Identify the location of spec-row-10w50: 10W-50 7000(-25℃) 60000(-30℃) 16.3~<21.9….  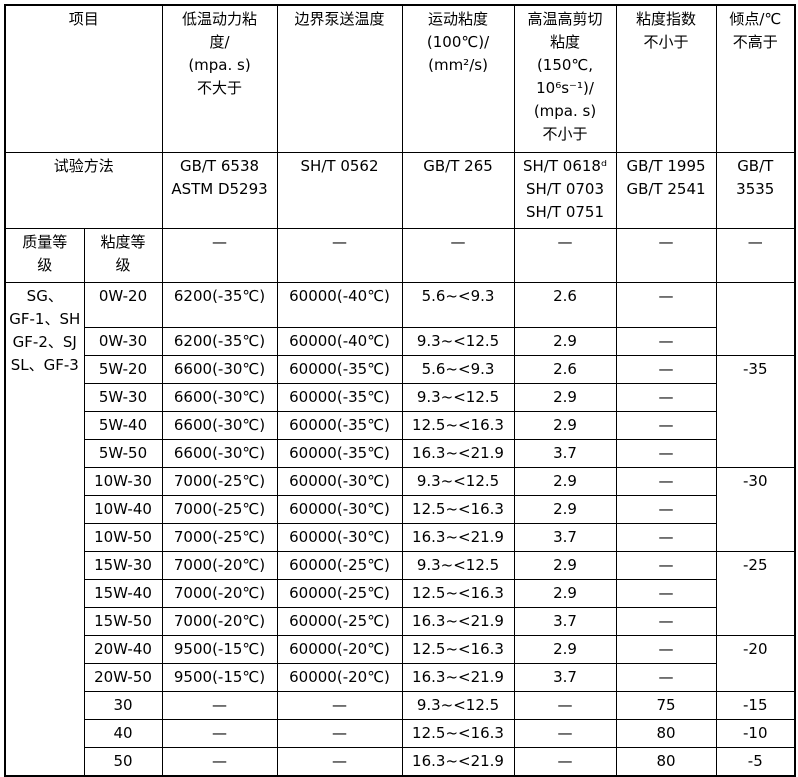
(400, 537).